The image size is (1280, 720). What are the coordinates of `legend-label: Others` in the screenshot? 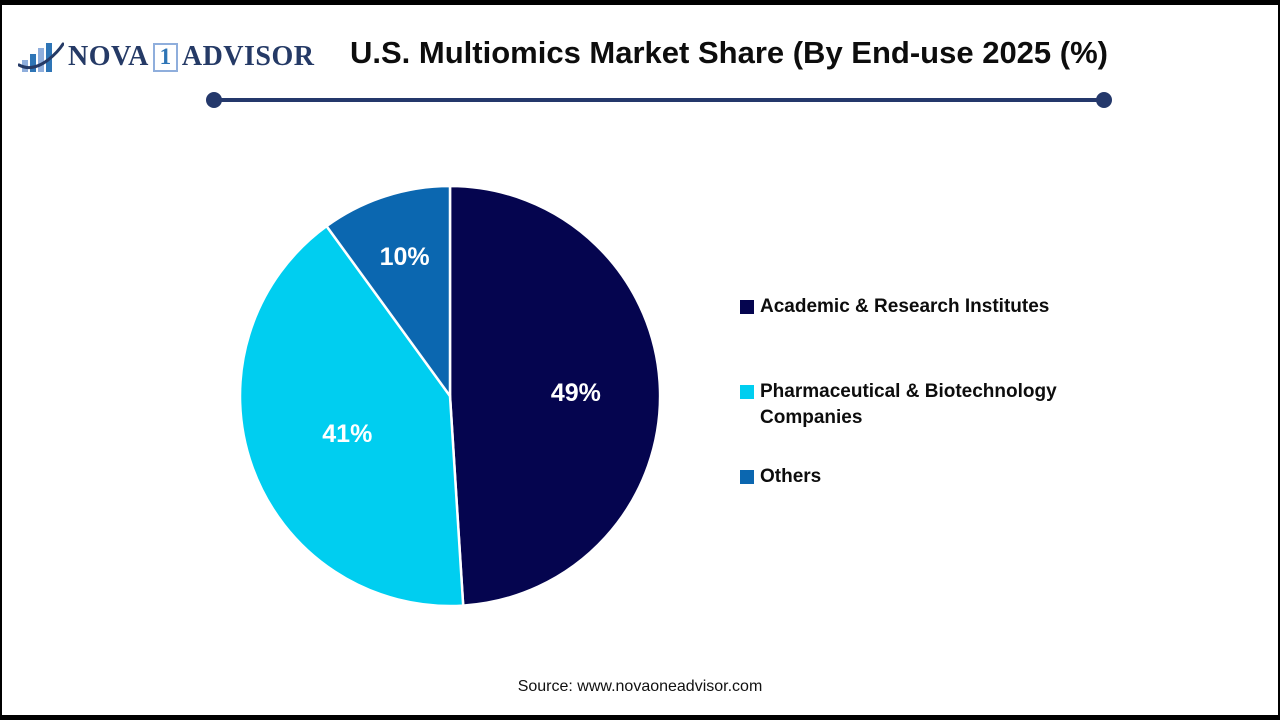 It's located at (791, 476).